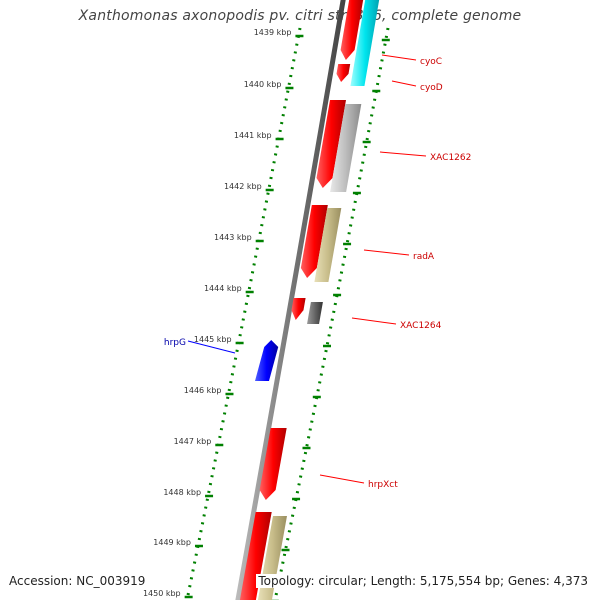 This screenshot has width=600, height=600. What do you see at coordinates (233, 237) in the screenshot?
I see `ruler-tick-label: 1443 kbp` at bounding box center [233, 237].